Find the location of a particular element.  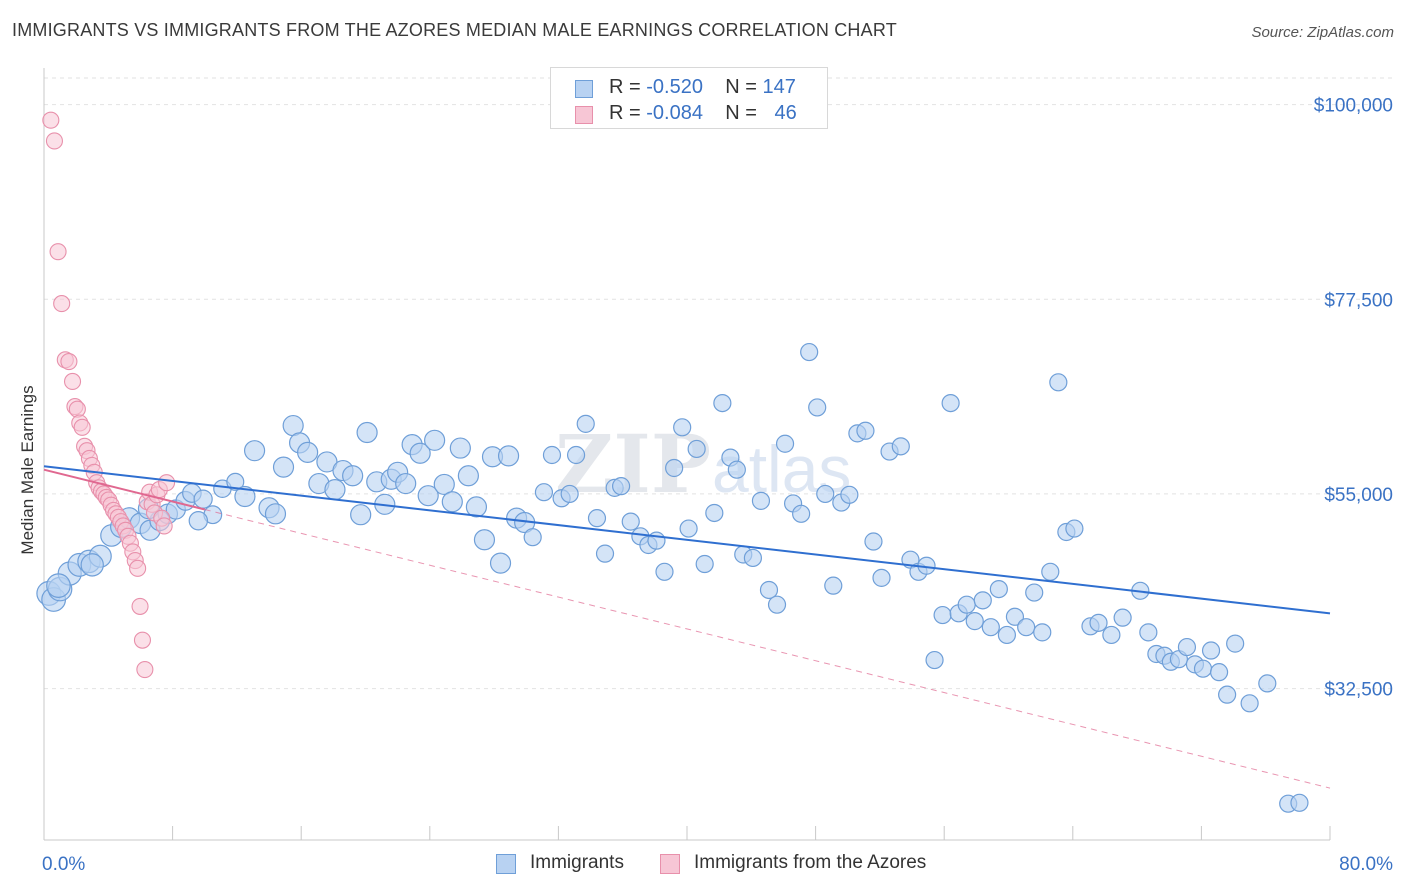

legend-label-azores: Immigrants from the Azores is located at coordinates (810, 862).